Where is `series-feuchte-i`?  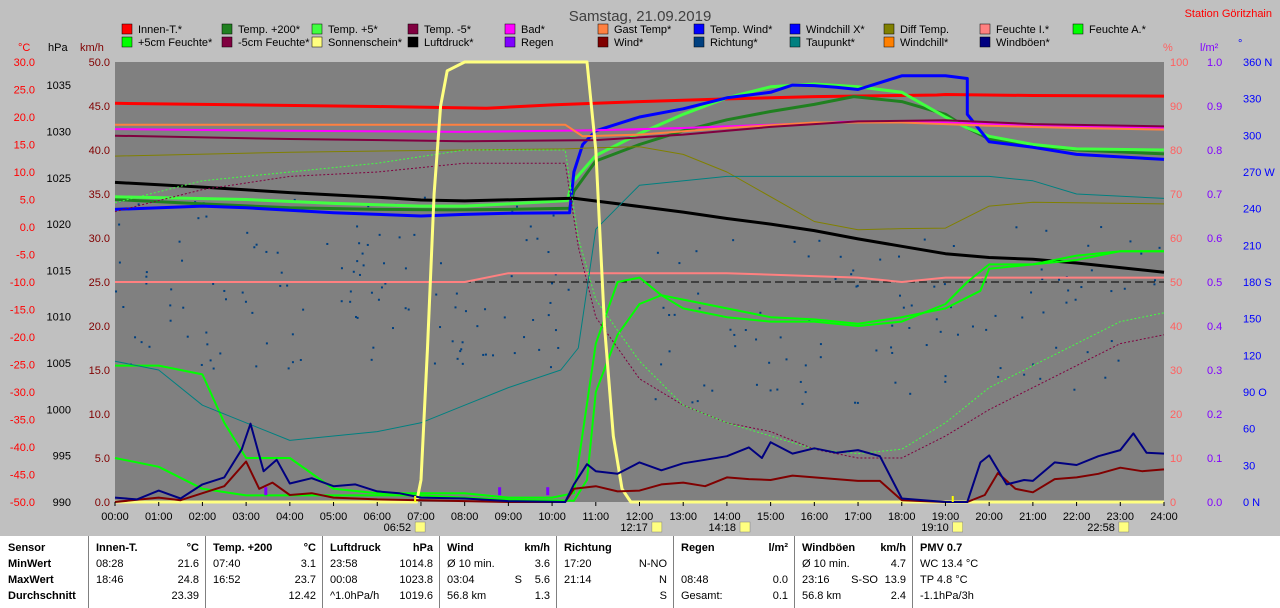
series-feuchte-i is located at coordinates (639, 277).